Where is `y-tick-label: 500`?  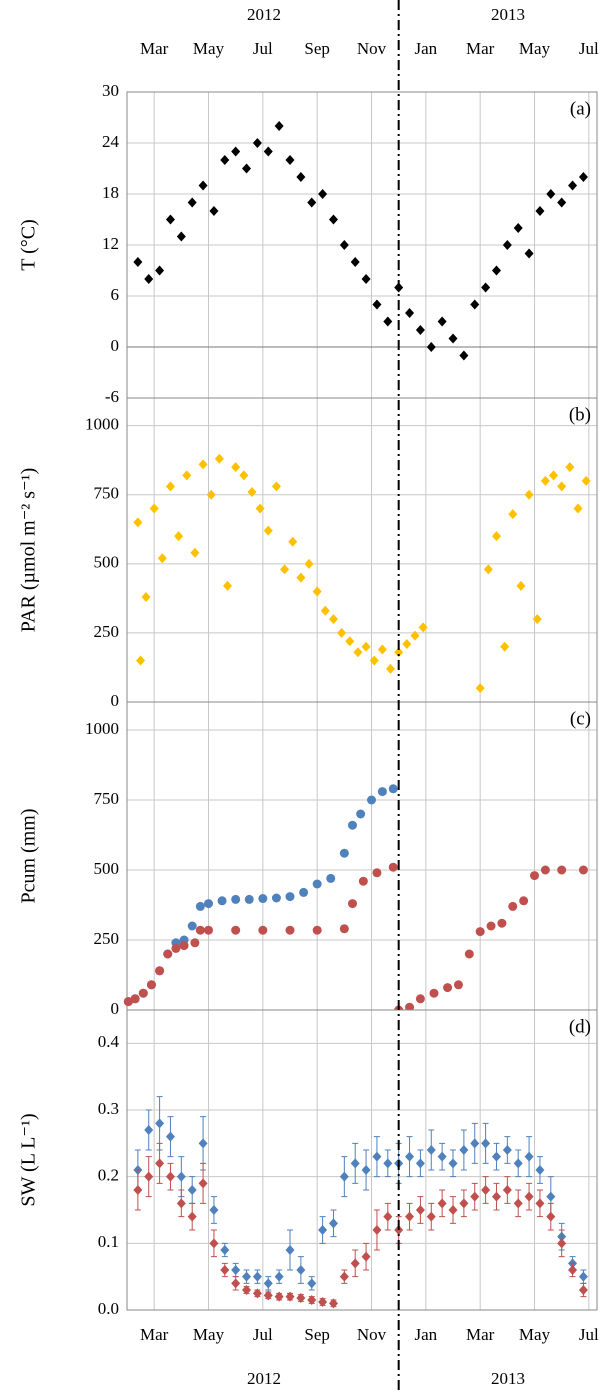 y-tick-label: 500 is located at coordinates (107, 868).